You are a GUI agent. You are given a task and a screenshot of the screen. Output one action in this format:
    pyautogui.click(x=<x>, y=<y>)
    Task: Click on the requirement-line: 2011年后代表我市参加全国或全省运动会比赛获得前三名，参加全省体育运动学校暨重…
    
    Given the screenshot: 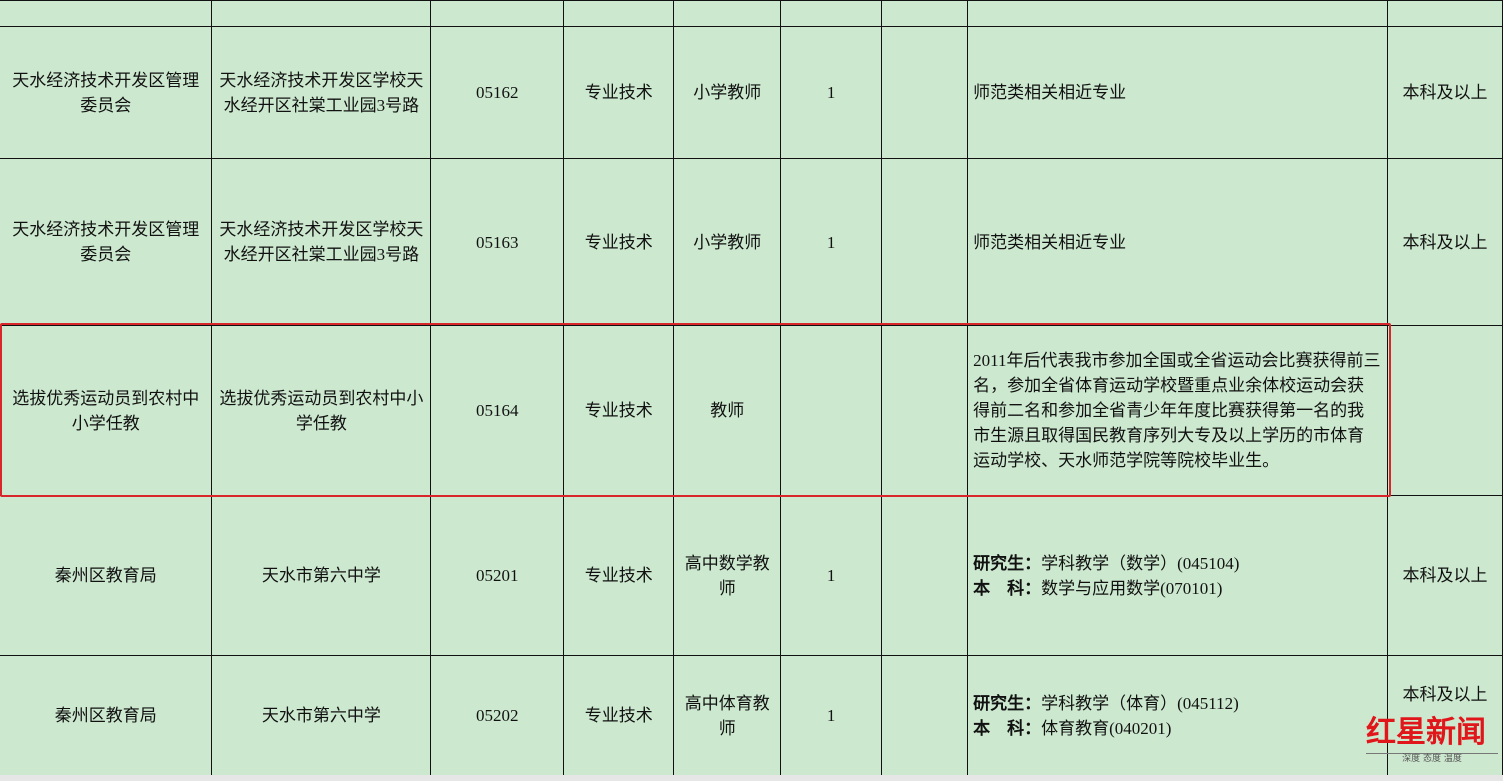 What is the action you would take?
    pyautogui.click(x=1177, y=410)
    